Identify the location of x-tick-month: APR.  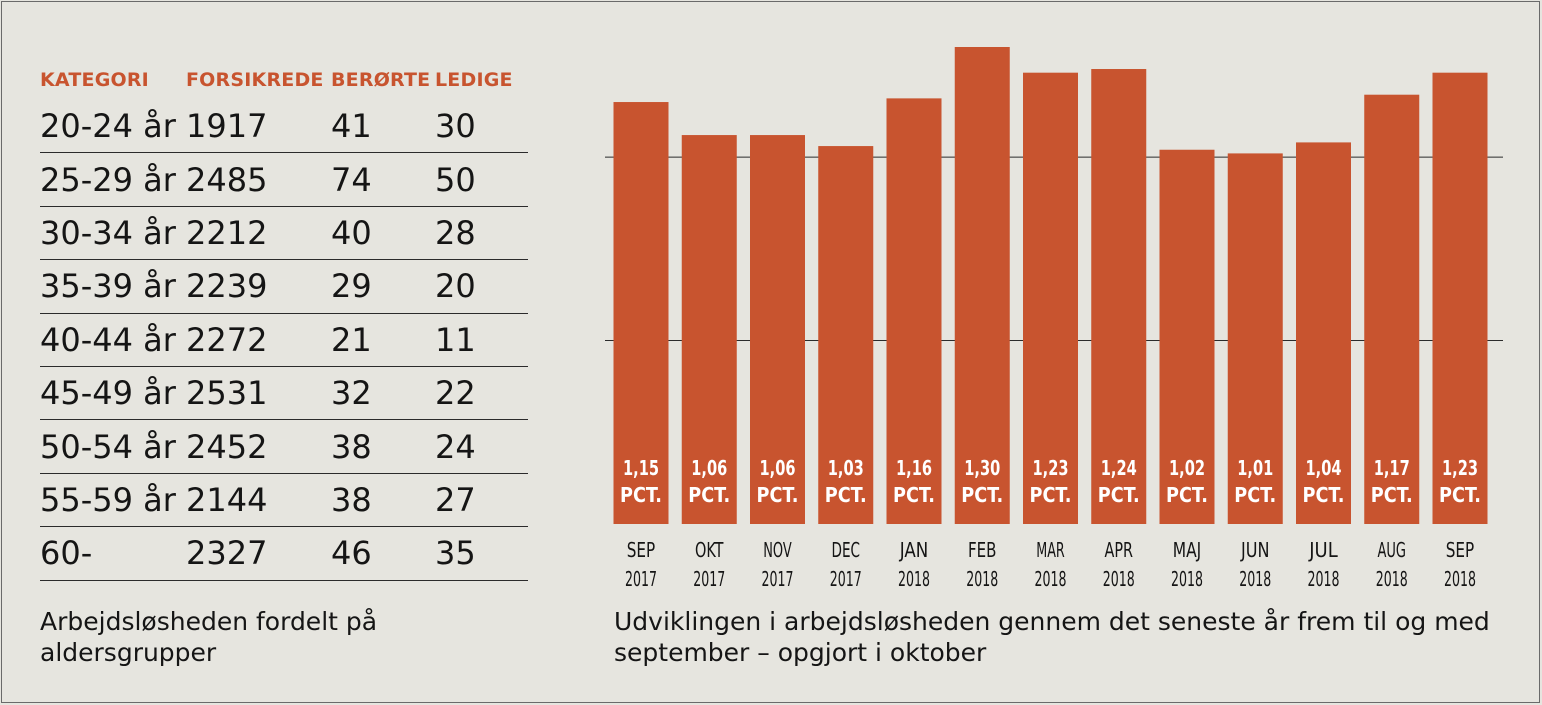
(1119, 550).